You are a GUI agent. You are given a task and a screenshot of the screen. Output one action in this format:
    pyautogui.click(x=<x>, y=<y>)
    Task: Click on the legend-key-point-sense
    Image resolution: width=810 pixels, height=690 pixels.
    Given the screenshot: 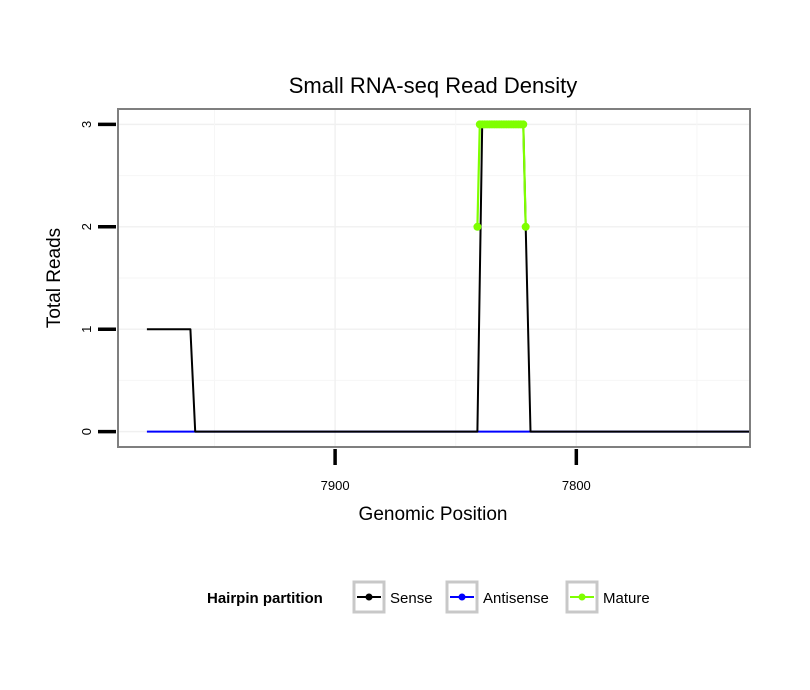 What is the action you would take?
    pyautogui.click(x=369, y=597)
    